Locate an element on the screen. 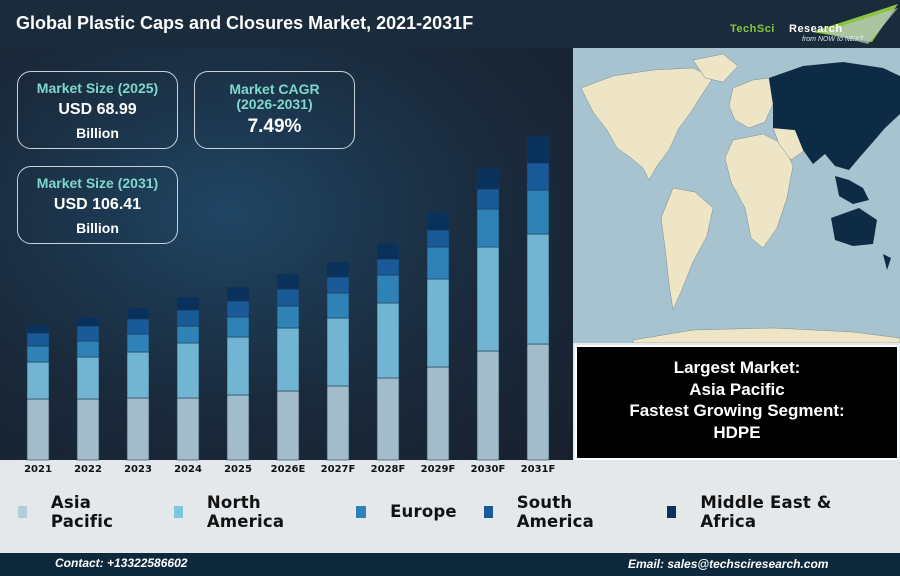 The height and width of the screenshot is (576, 900). fastest-segment-label: Fastest Growing Segment: is located at coordinates (737, 410).